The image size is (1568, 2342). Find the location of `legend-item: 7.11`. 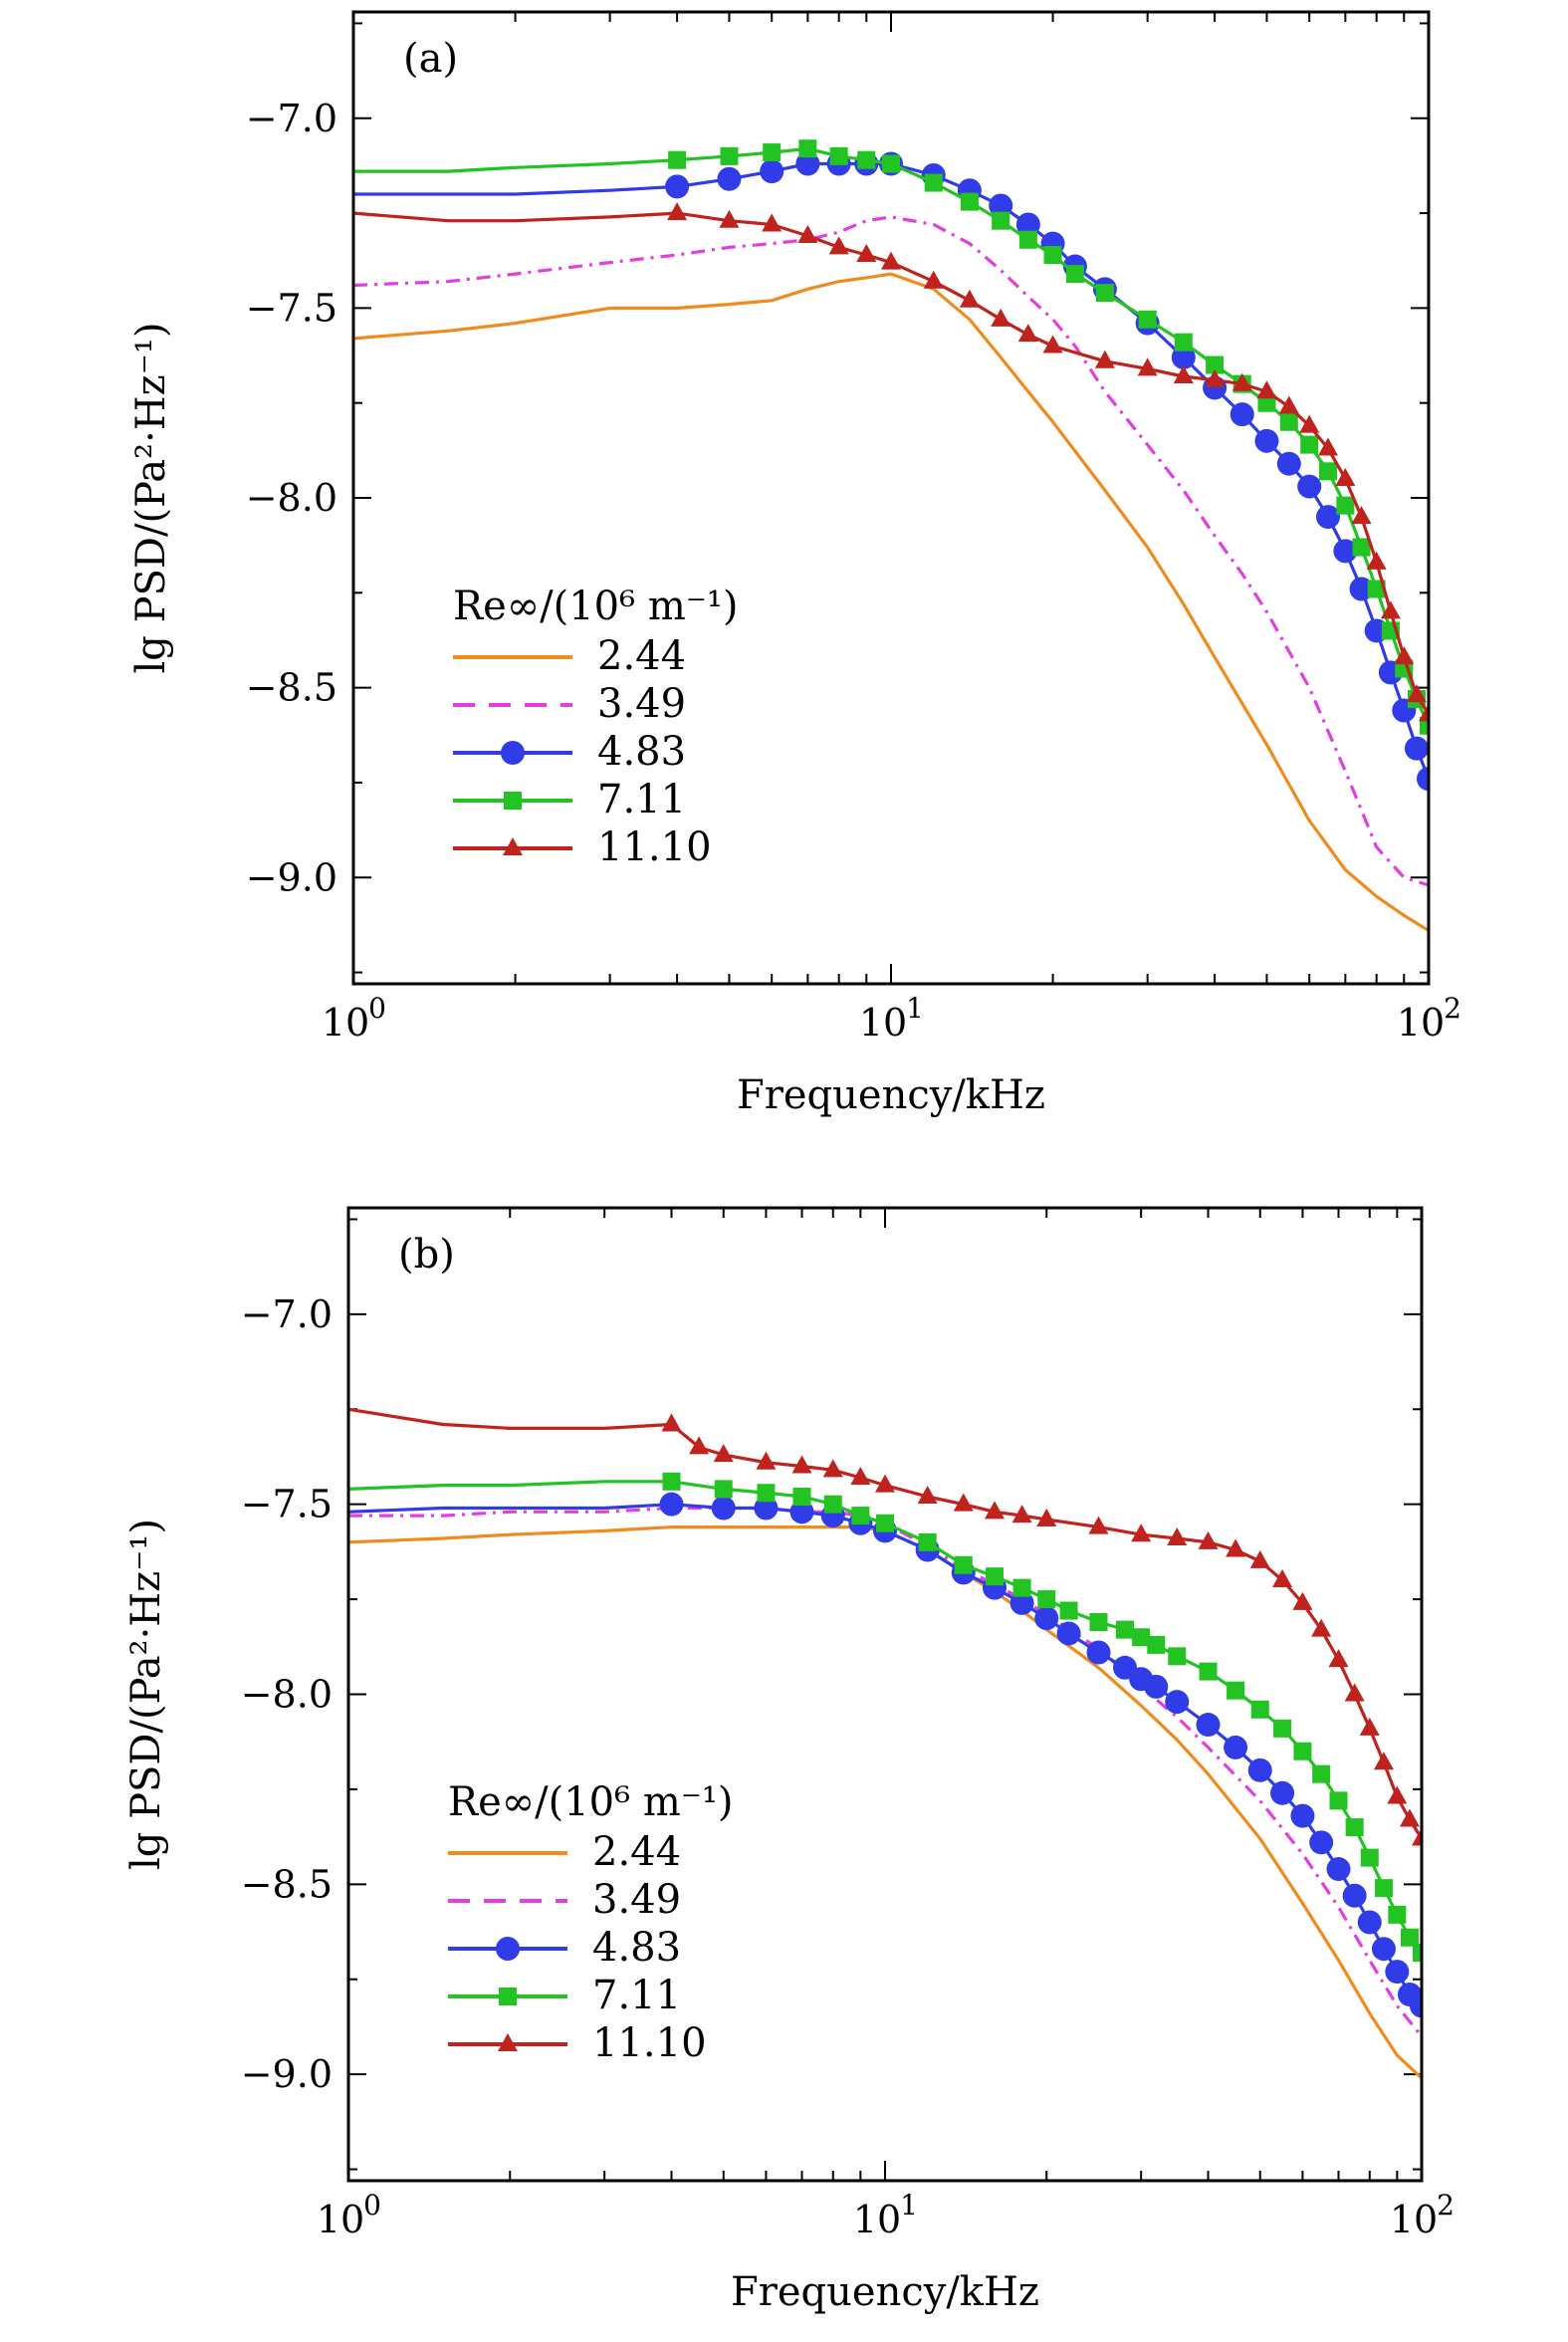

legend-item: 7.11 is located at coordinates (569, 799).